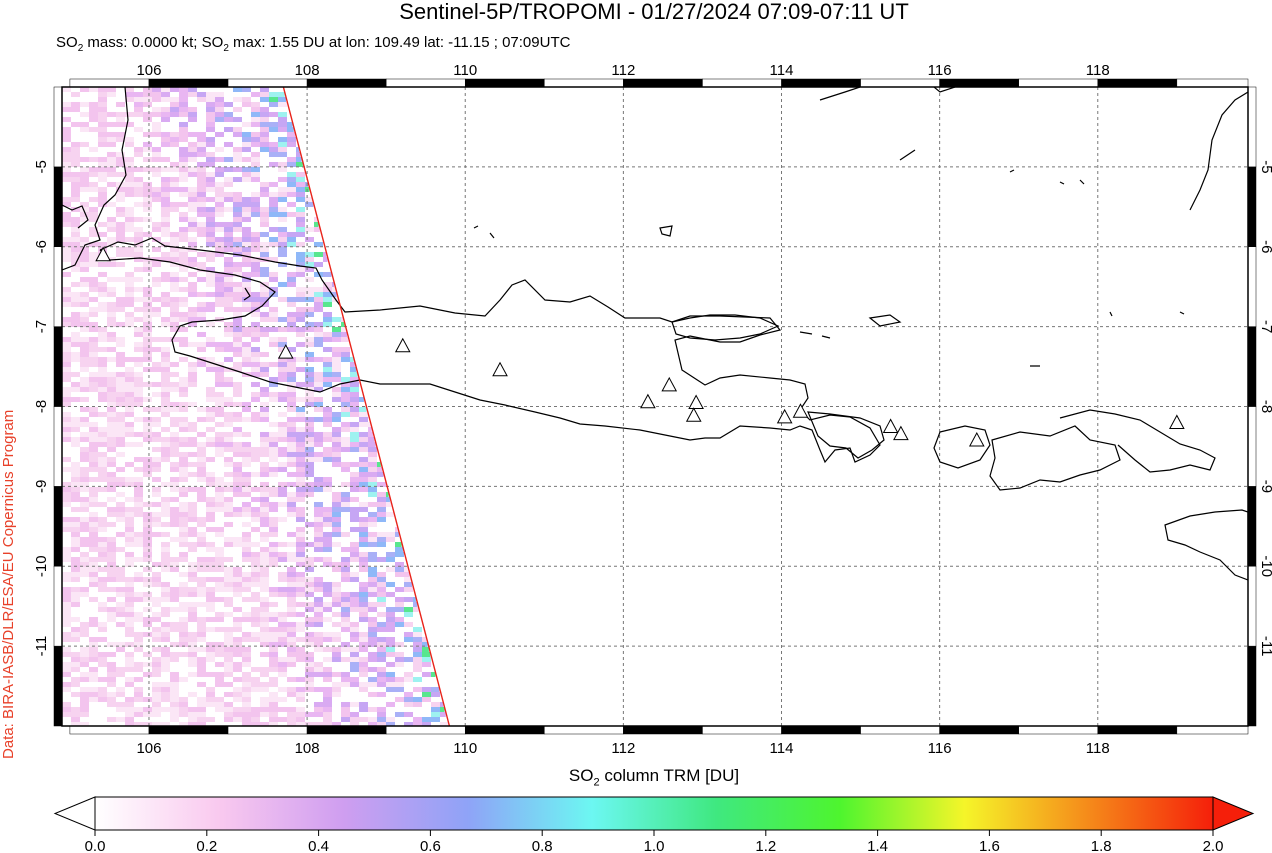 The height and width of the screenshot is (853, 1272). Describe the element at coordinates (1265, 166) in the screenshot. I see `lat-tick-label-right: -5` at that location.